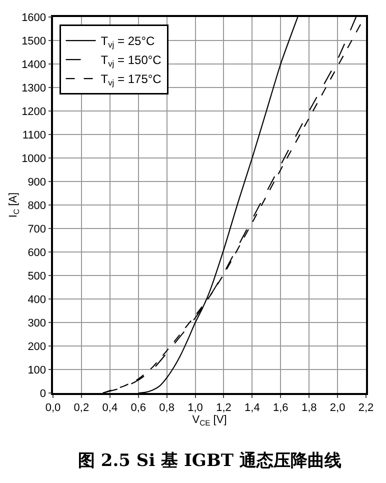 This screenshot has height=483, width=386. Describe the element at coordinates (34, 158) in the screenshot. I see `y-tick-label: 1000` at that location.